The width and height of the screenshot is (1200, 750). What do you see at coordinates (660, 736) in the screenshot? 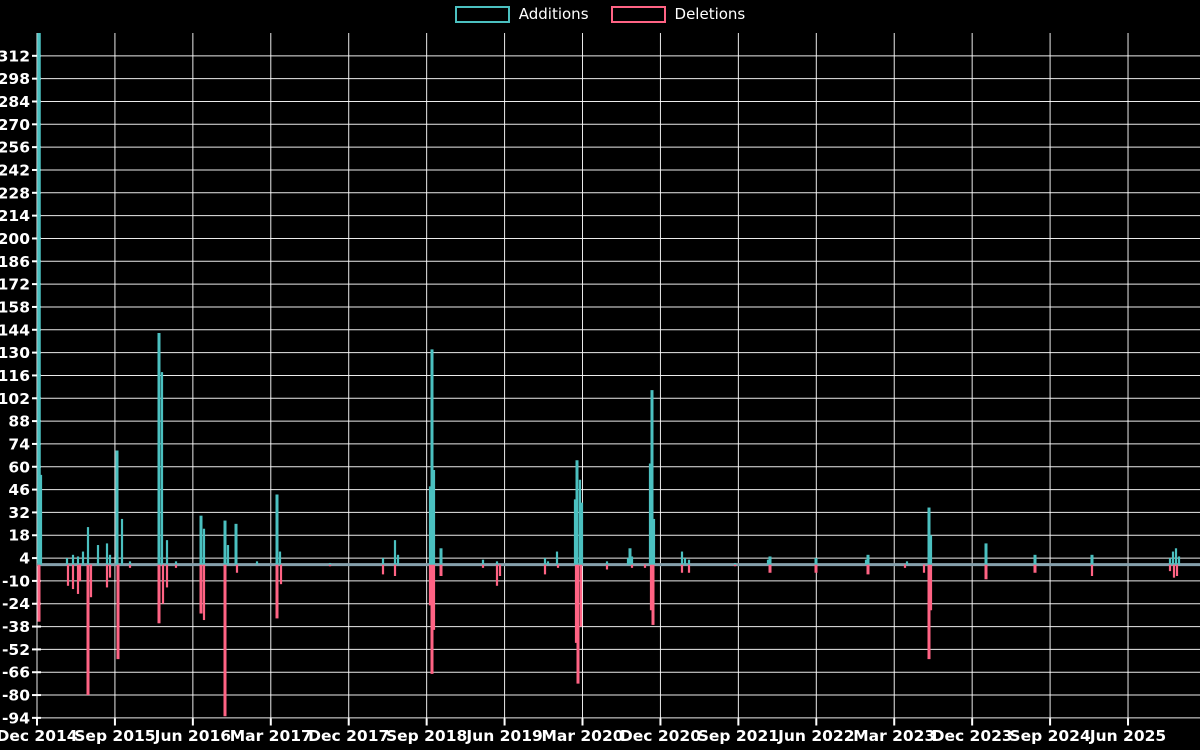
I see `x-axis-label: Dec 2020` at bounding box center [660, 736].